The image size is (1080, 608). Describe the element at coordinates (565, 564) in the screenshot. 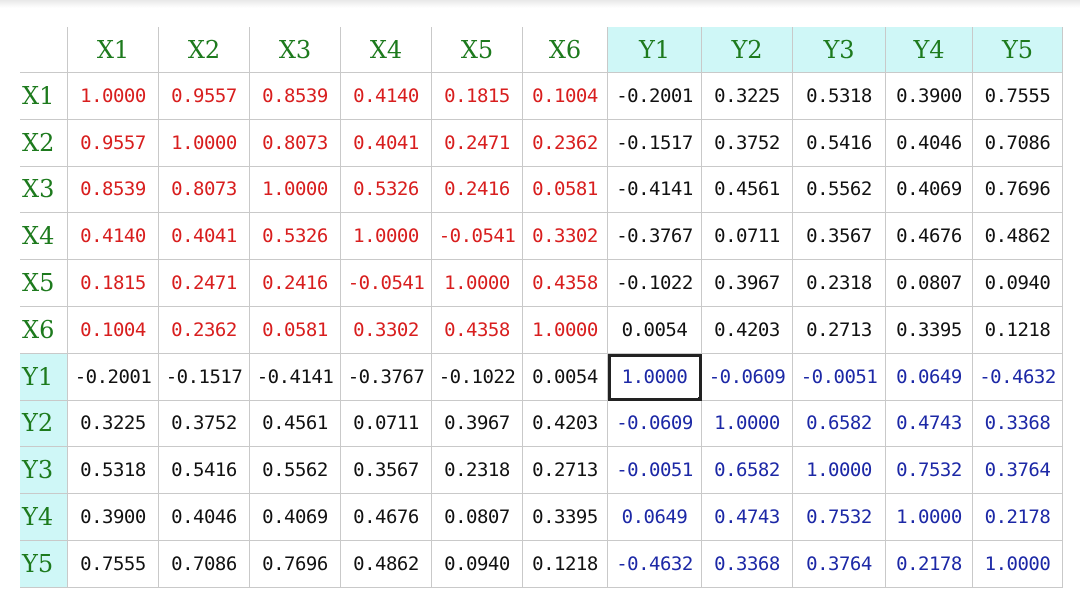

I see `matrix-cell: 0.1218` at that location.